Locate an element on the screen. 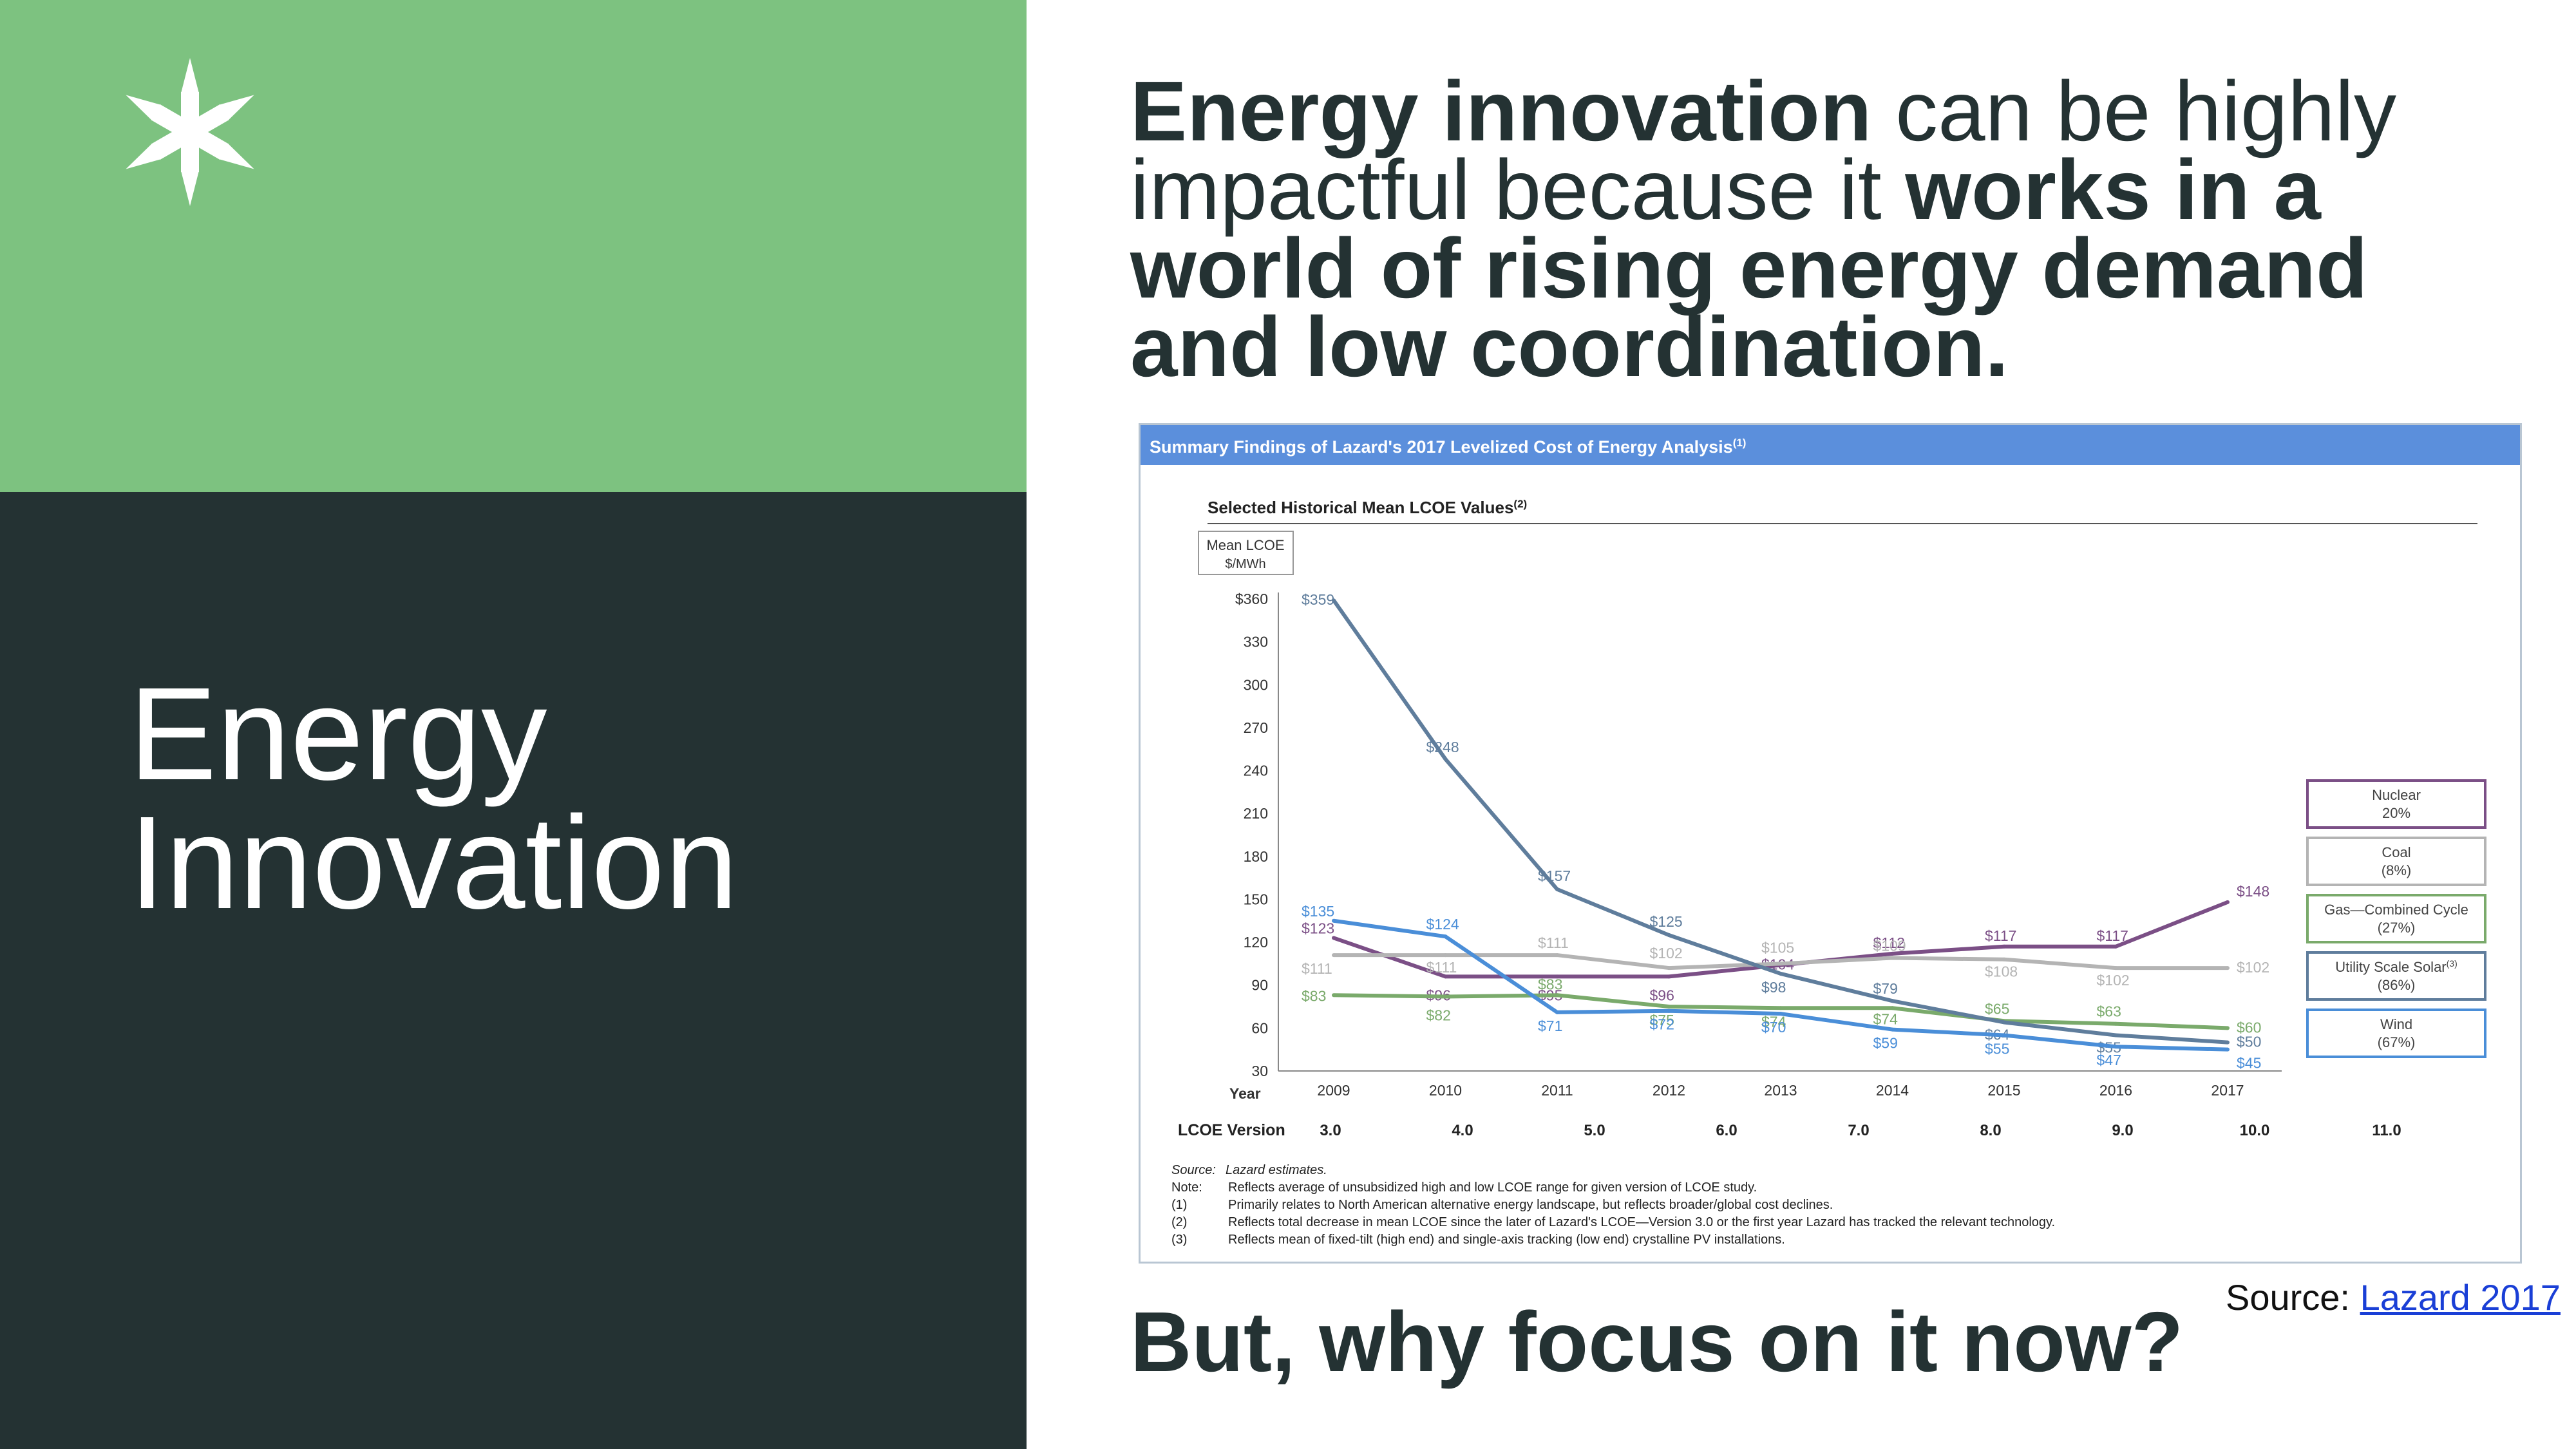 The height and width of the screenshot is (1449, 2576). data-label: $125 is located at coordinates (1667, 921).